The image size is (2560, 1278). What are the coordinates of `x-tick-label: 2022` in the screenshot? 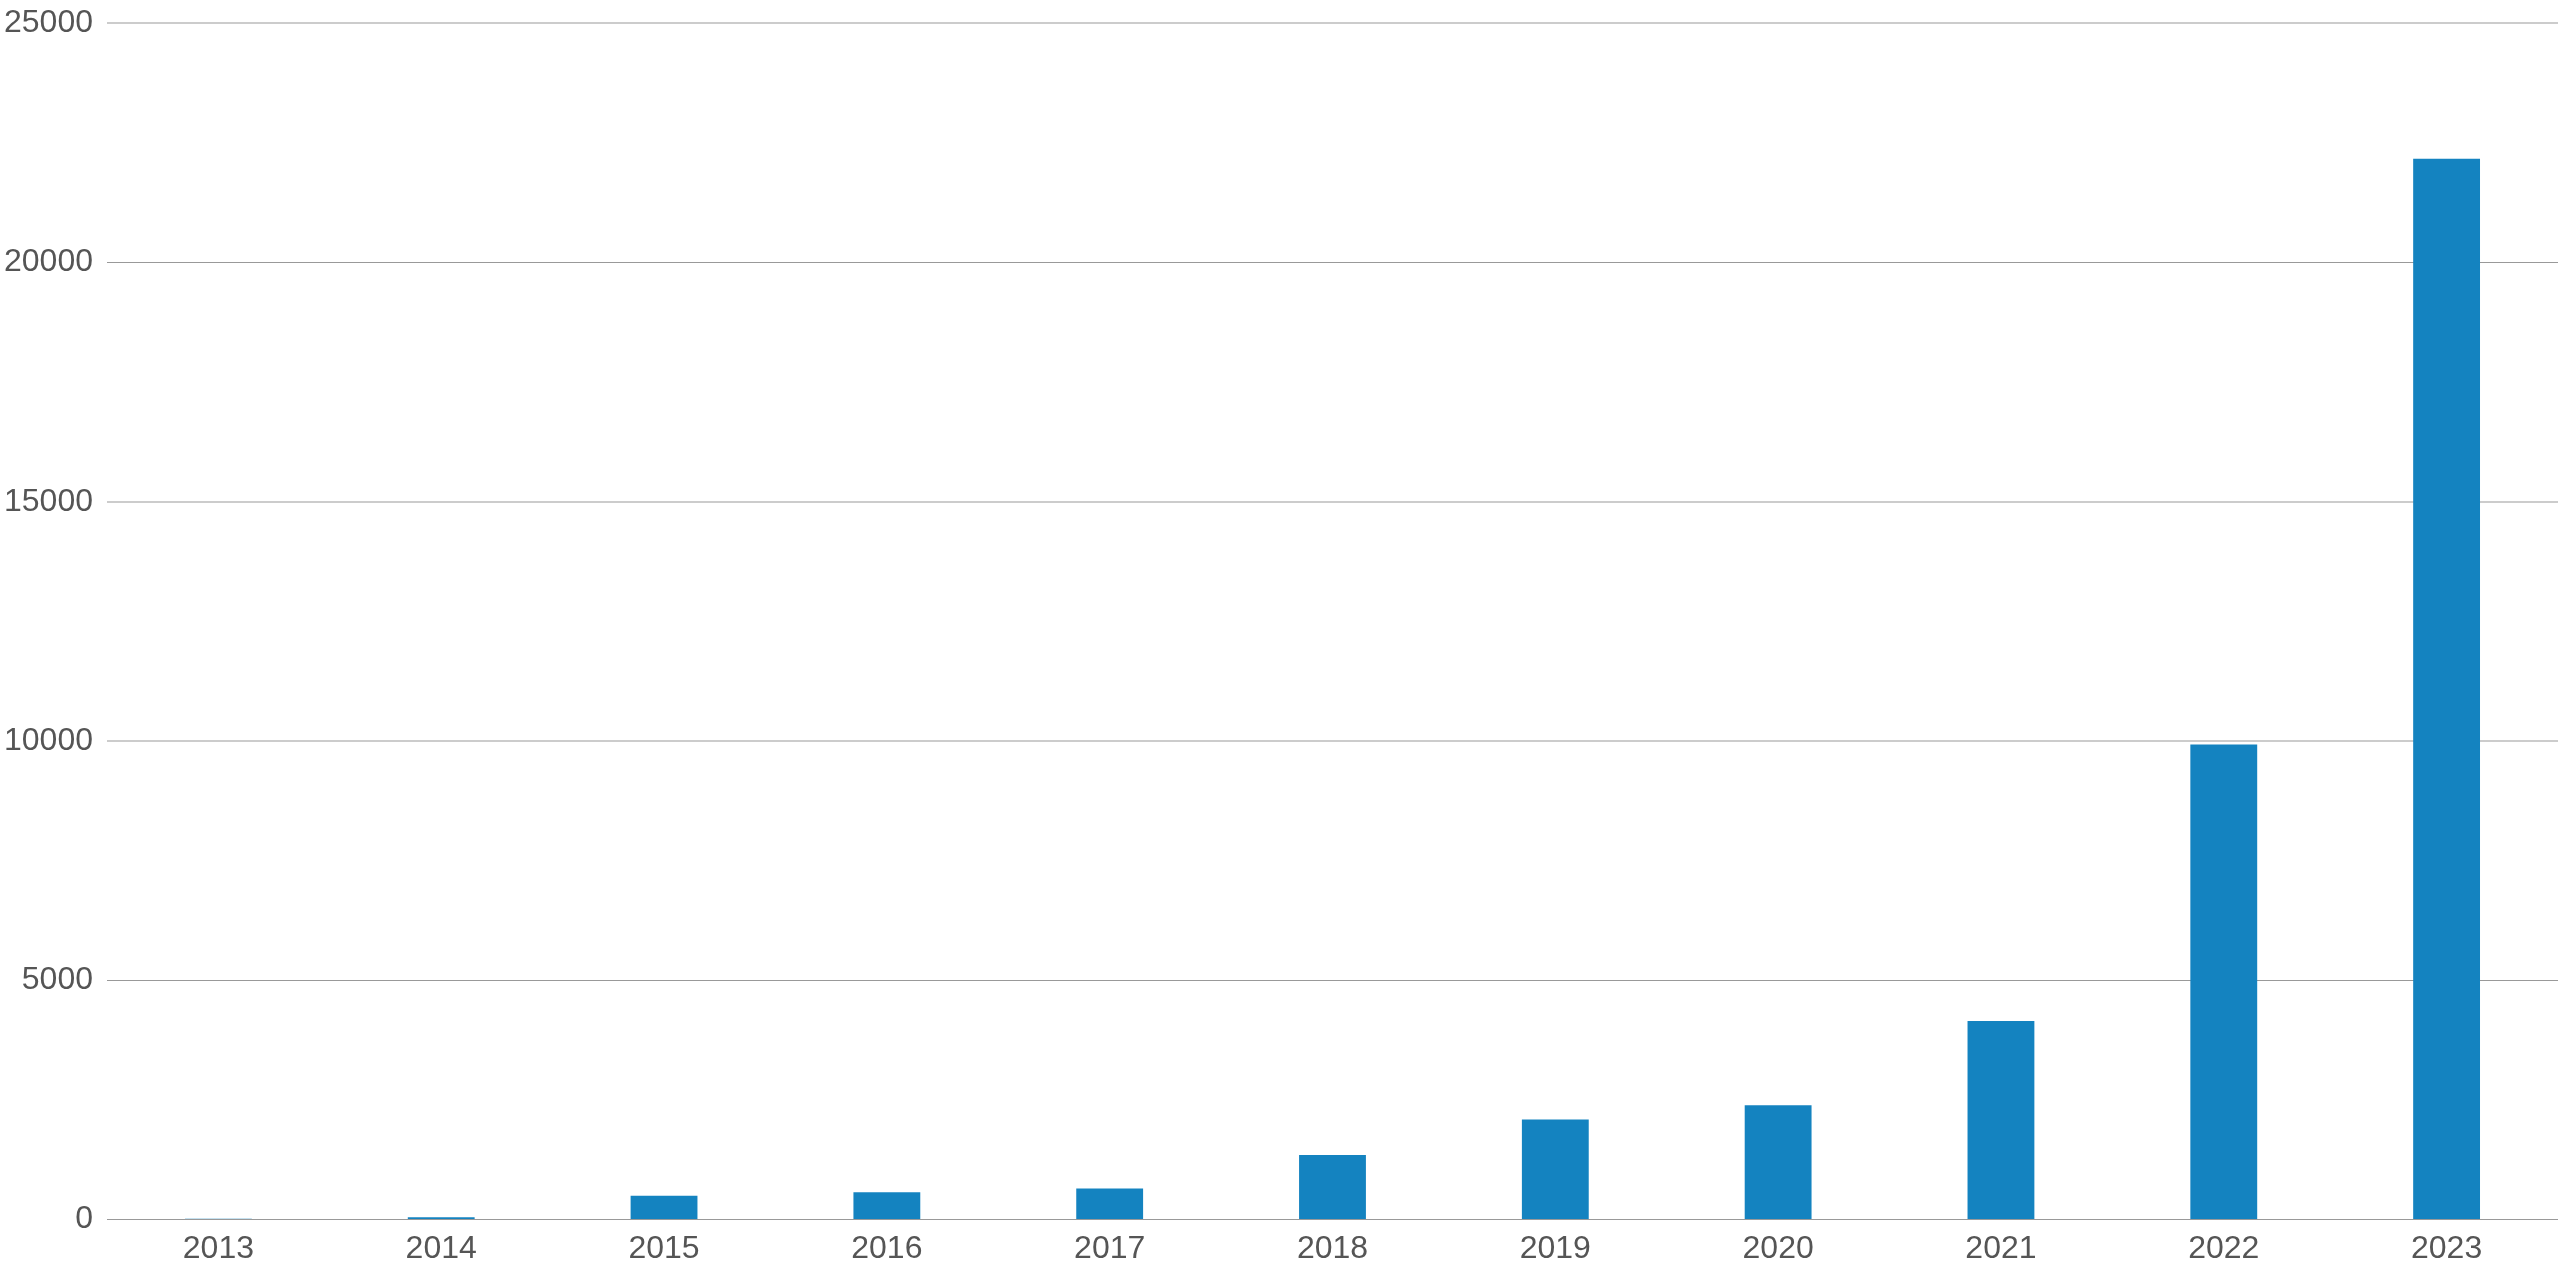 It's located at (2224, 1246).